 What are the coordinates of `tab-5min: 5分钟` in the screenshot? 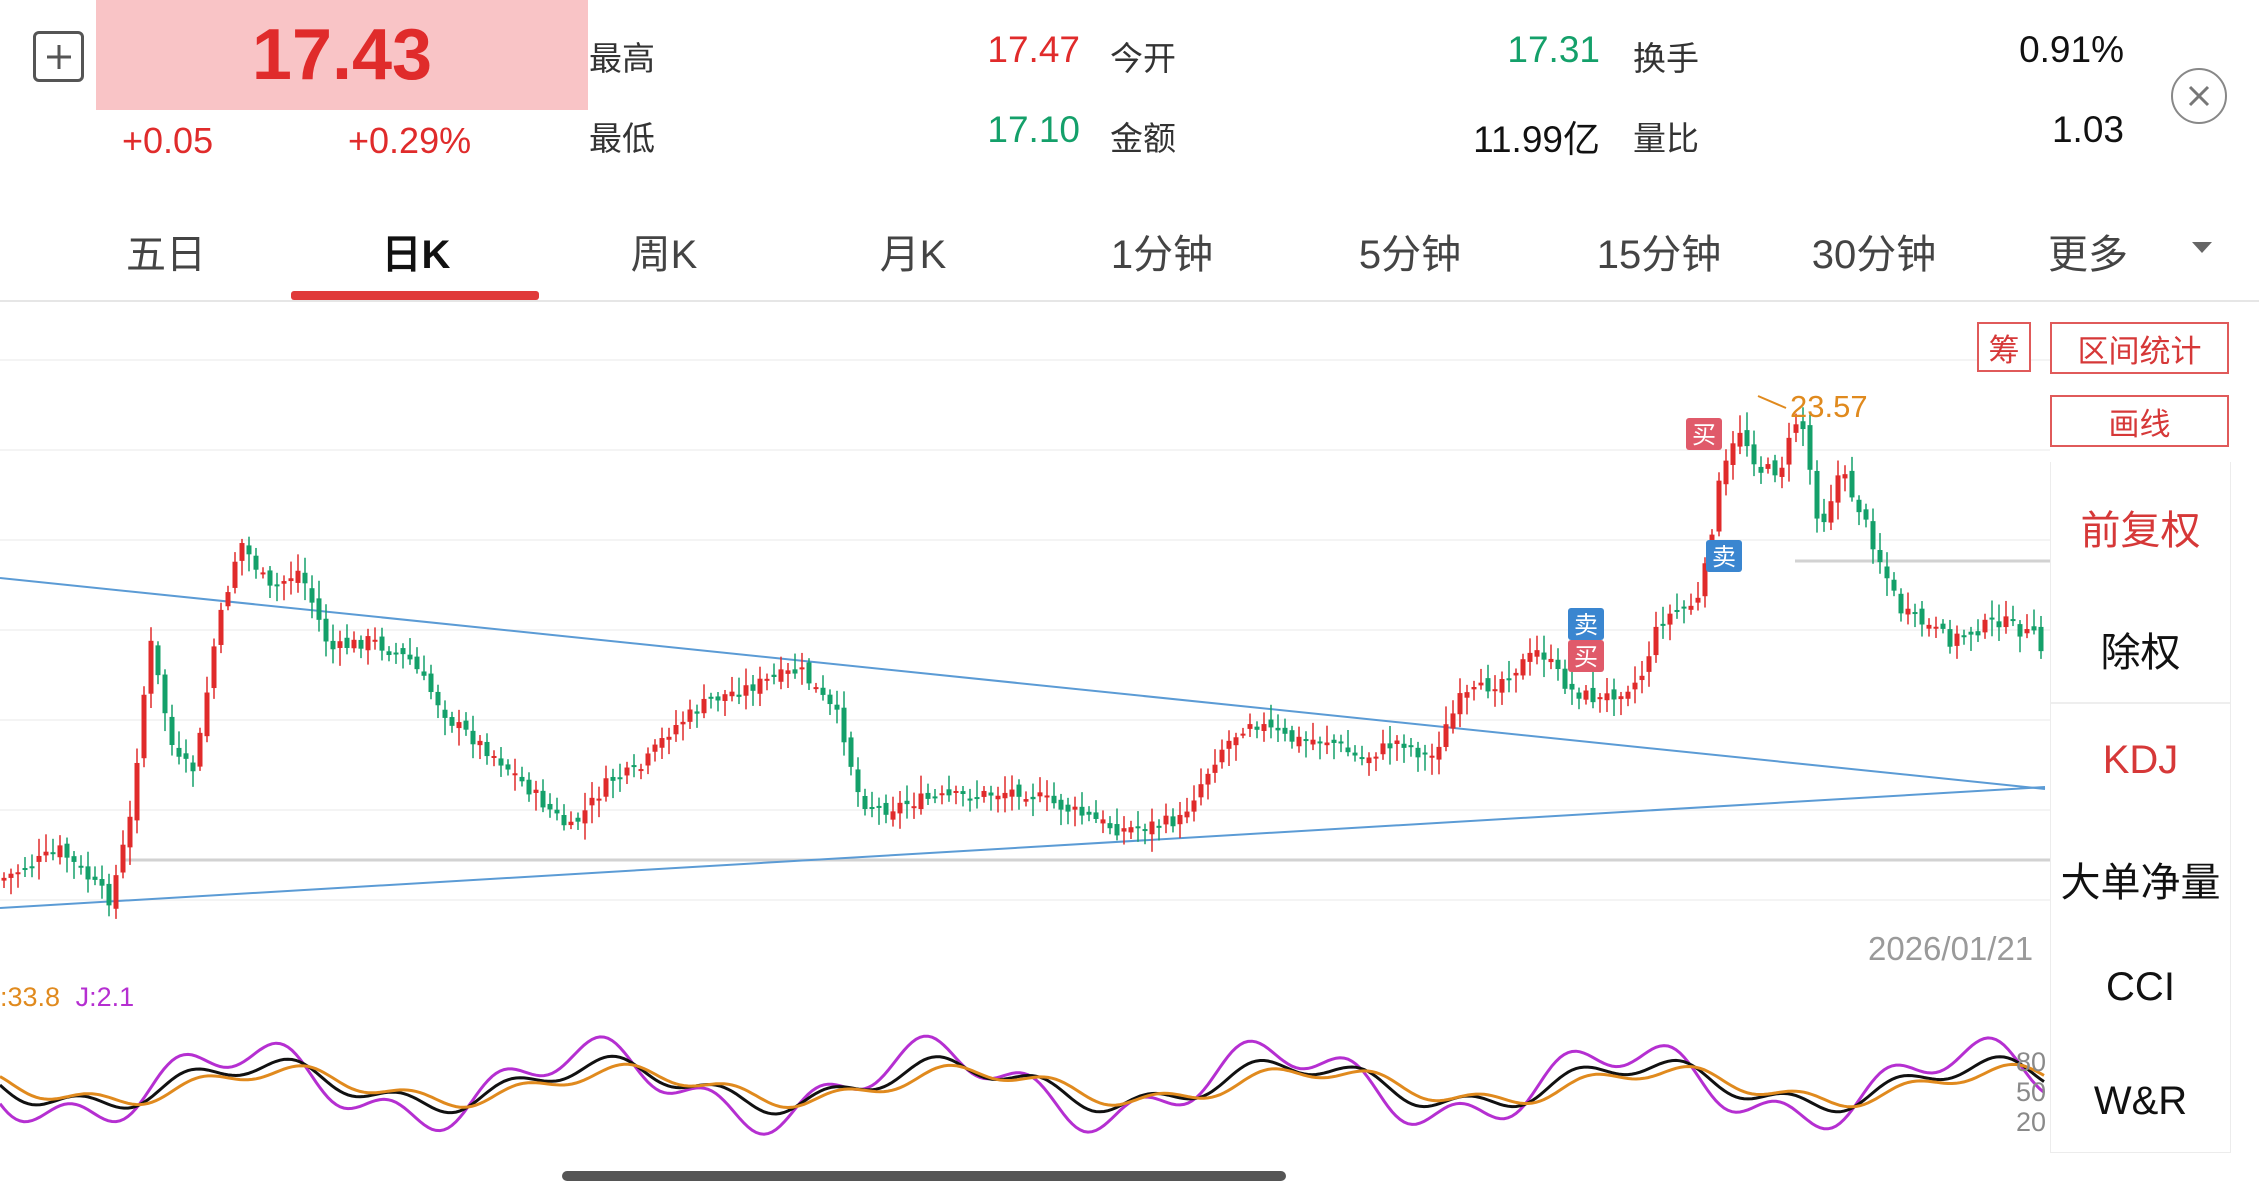 It's located at (1410, 255).